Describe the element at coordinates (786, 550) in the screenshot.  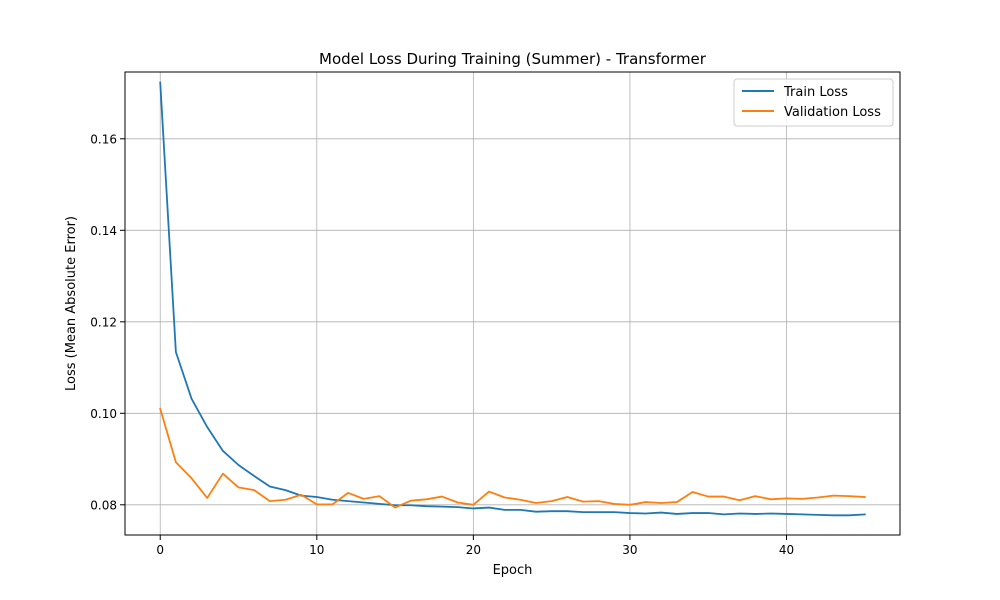
I see `x-tick-label: 40` at that location.